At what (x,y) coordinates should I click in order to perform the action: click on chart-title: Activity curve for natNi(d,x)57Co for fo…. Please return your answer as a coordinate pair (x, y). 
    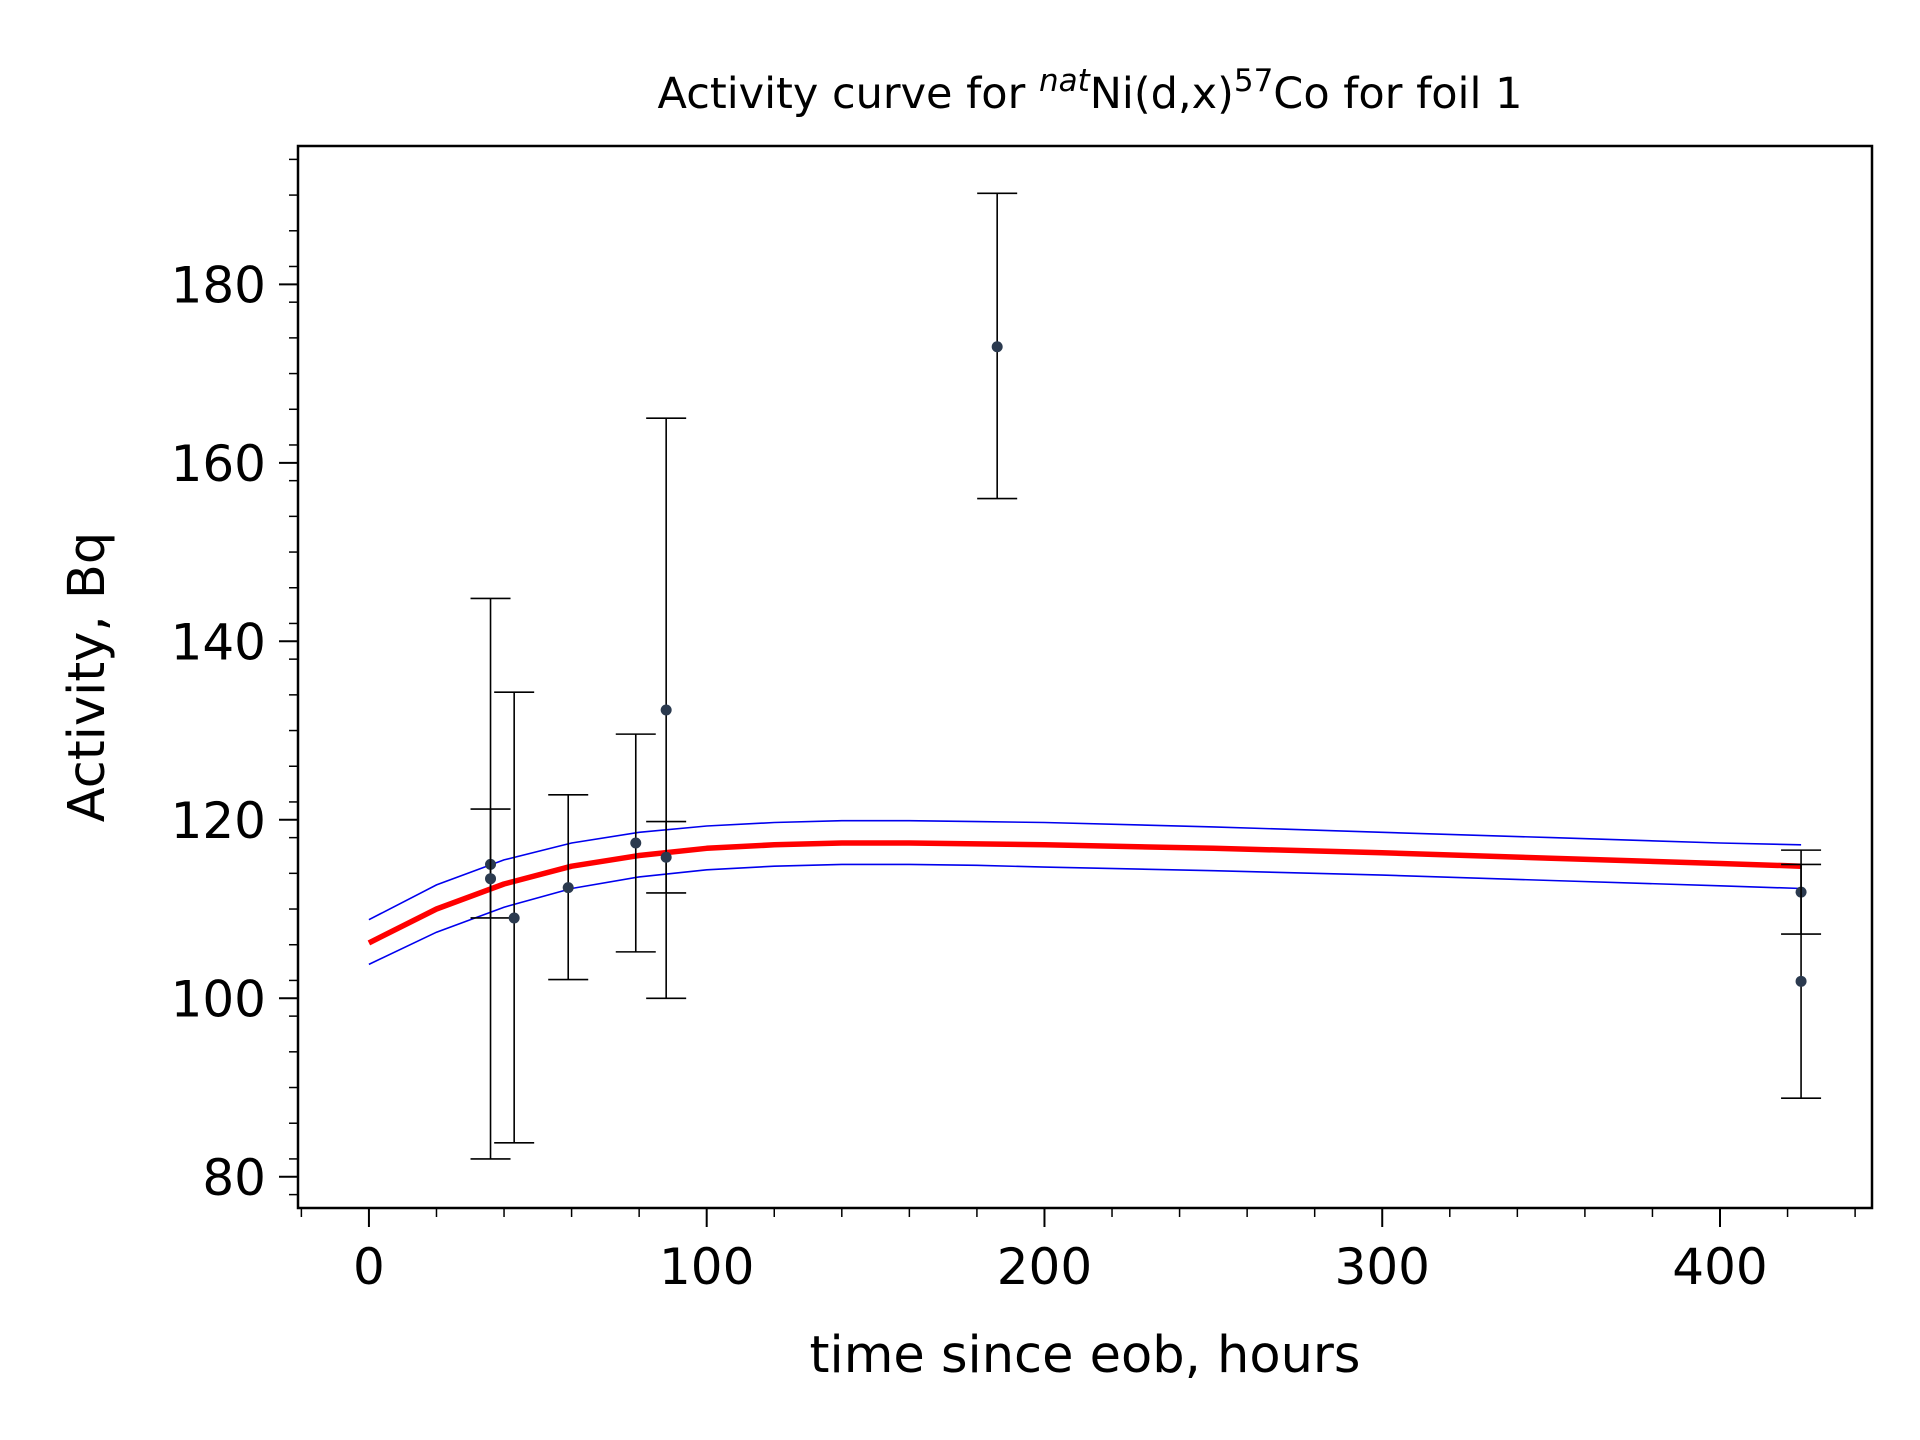
    Looking at the image, I should click on (1090, 91).